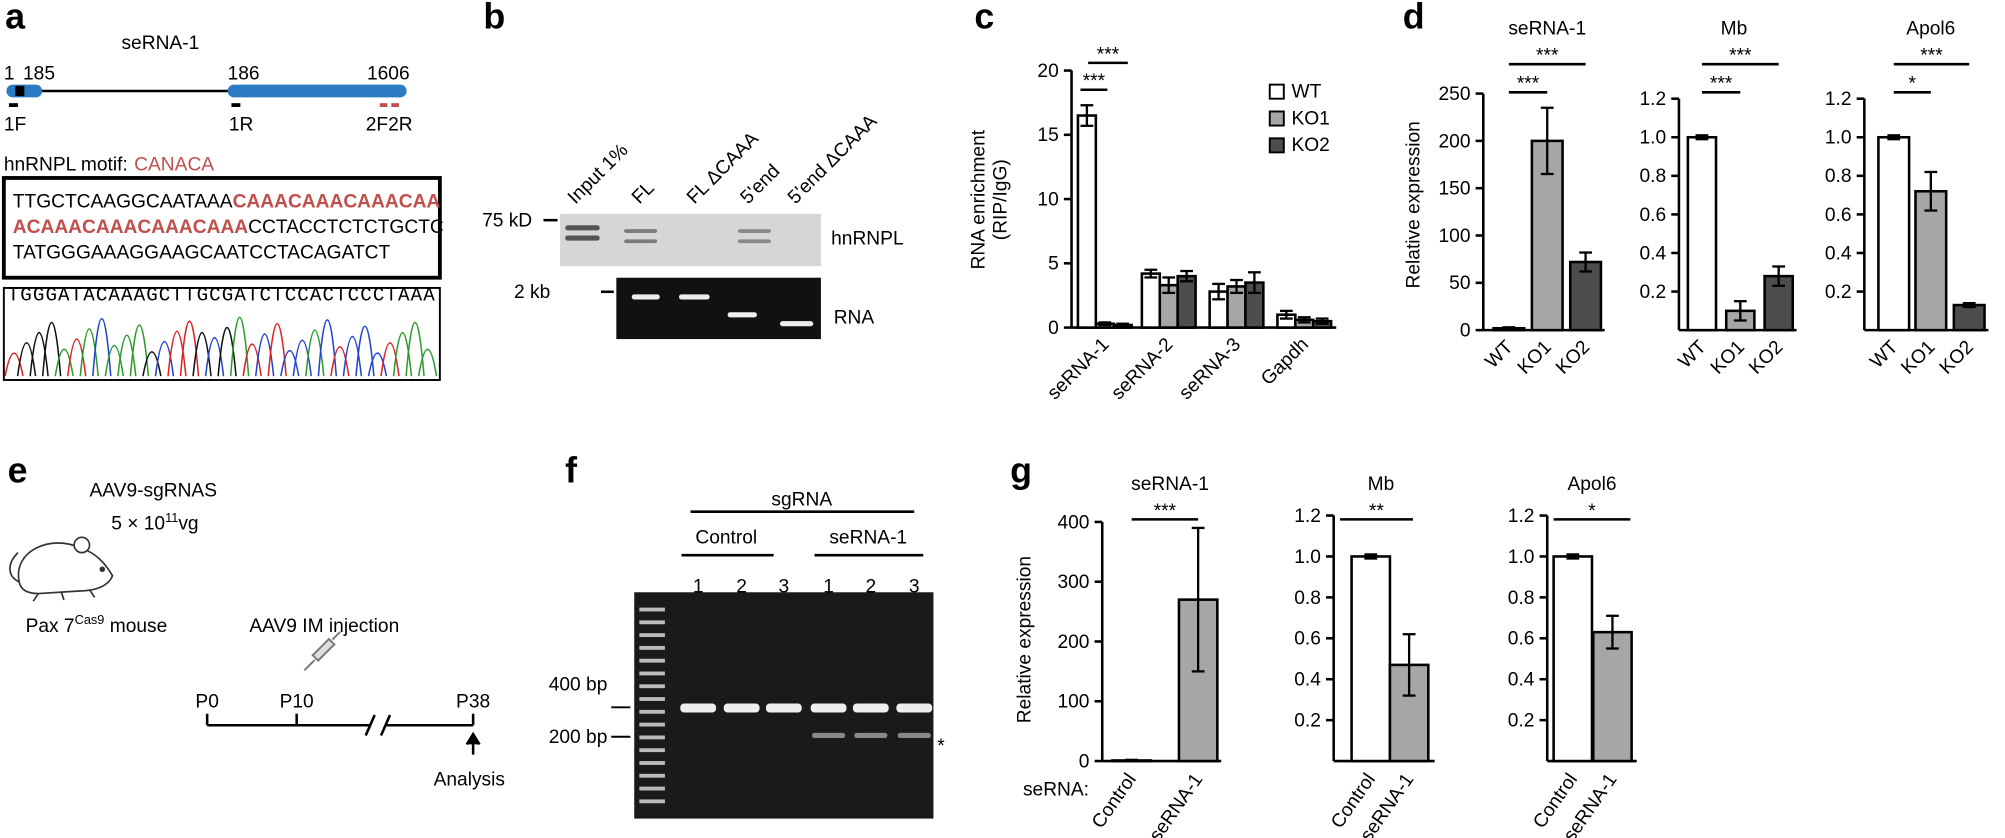  What do you see at coordinates (1025, 639) in the screenshot?
I see `y-axis-label: Relative expression` at bounding box center [1025, 639].